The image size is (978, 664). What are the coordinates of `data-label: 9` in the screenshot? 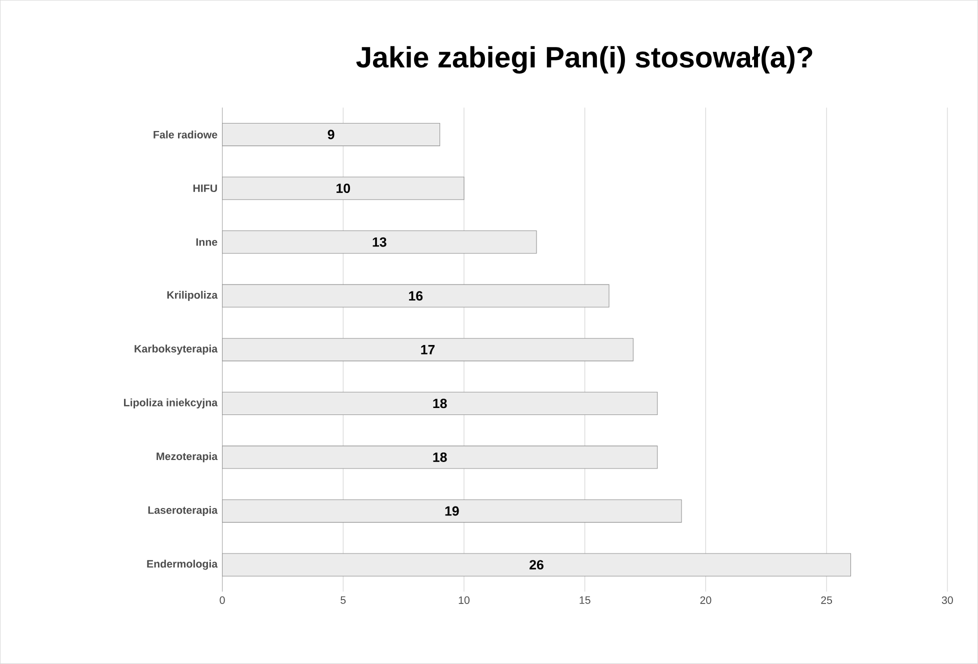 It's located at (331, 135).